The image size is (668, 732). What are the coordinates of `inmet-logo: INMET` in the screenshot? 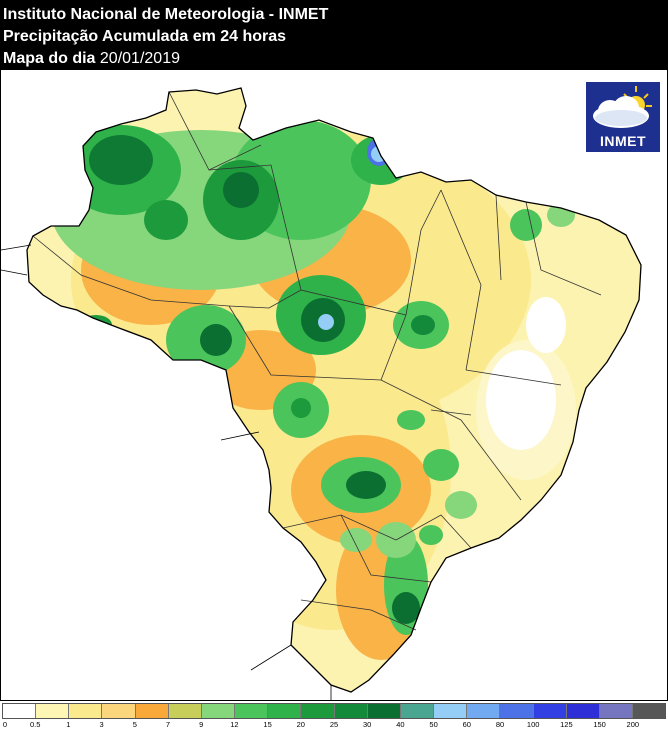 It's located at (623, 117).